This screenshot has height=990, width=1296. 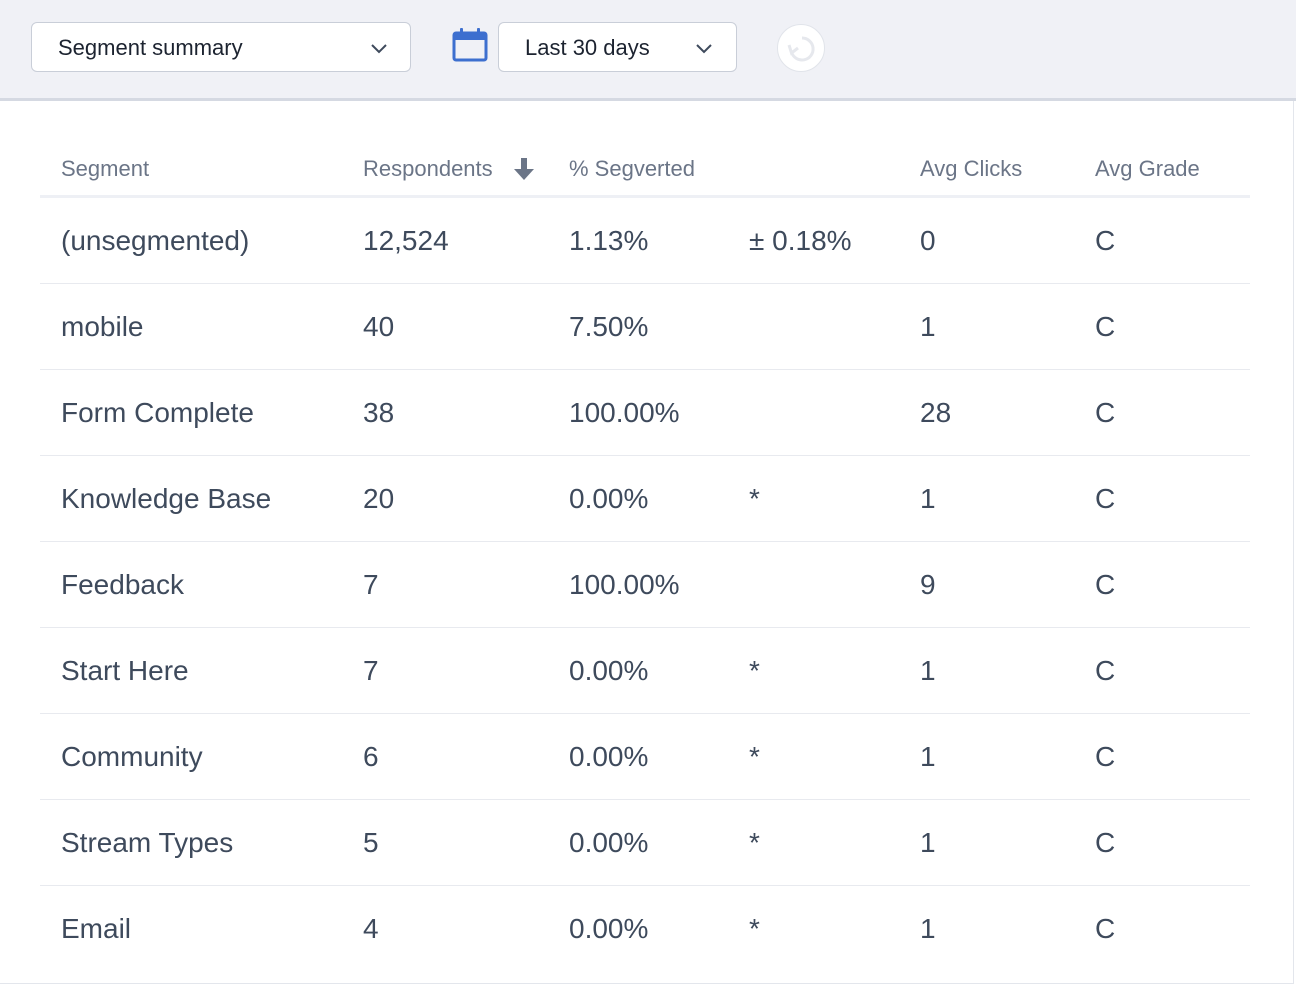 I want to click on table-row: Stream Types 5 0.00% * 1 C, so click(x=645, y=843).